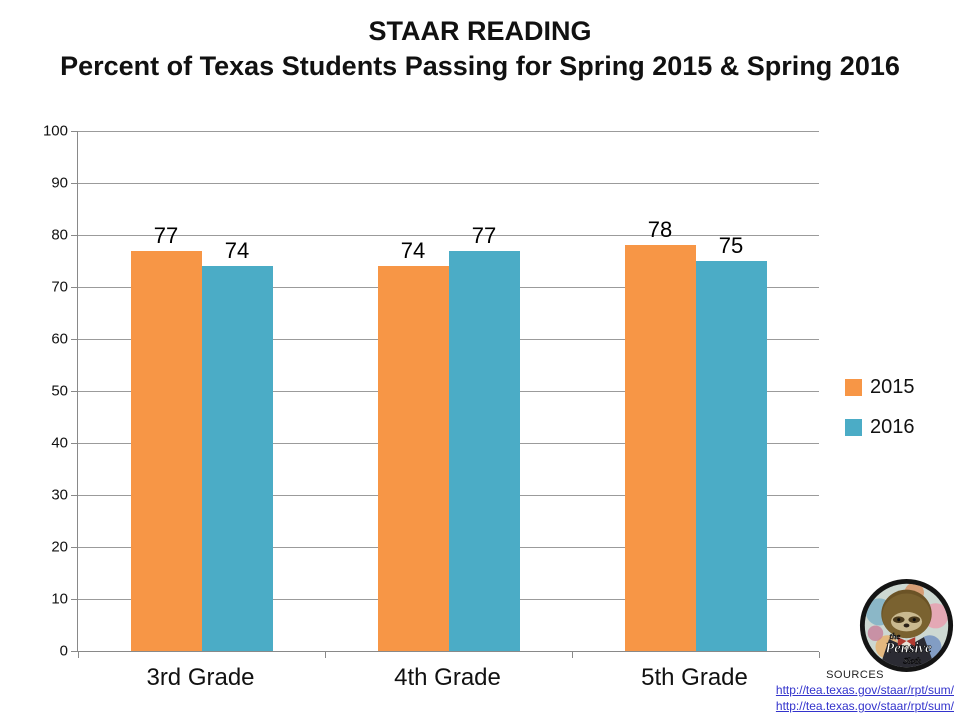 This screenshot has height=720, width=960. Describe the element at coordinates (914, 620) in the screenshot. I see `sloth-eye-right` at that location.